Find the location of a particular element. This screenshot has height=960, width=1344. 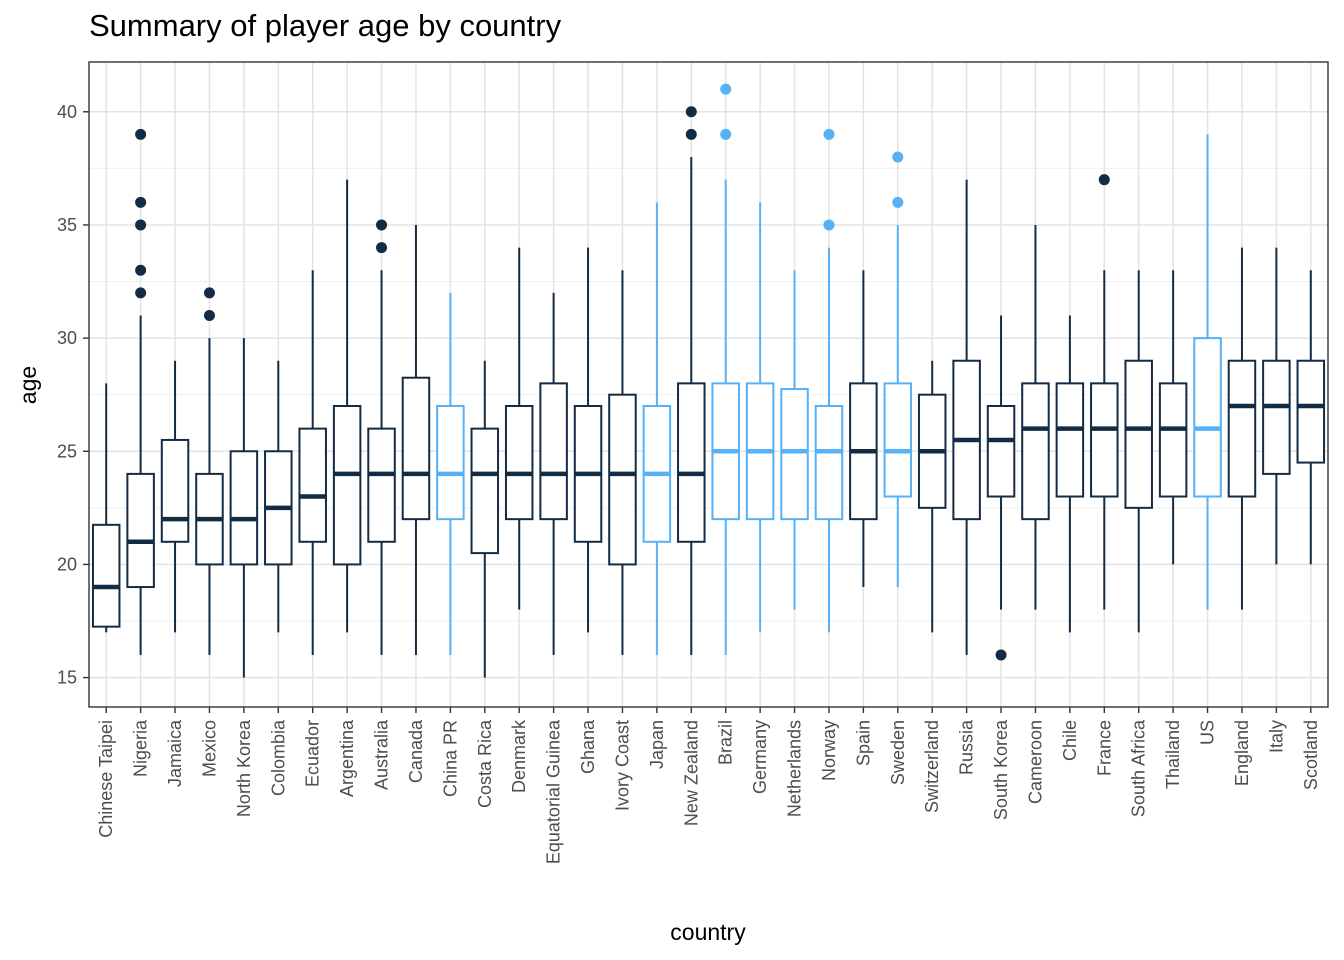

x-tick-label: Australia is located at coordinates (382, 754).